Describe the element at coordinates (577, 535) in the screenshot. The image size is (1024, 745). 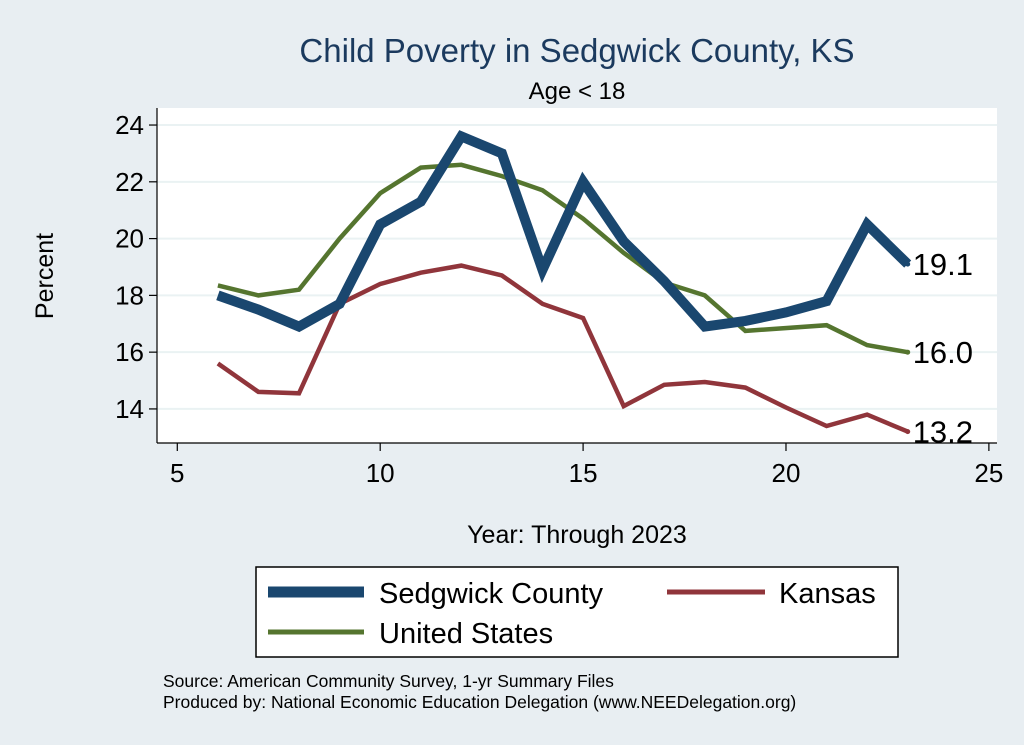
I see `x-axis-title: Year: Through 2023` at that location.